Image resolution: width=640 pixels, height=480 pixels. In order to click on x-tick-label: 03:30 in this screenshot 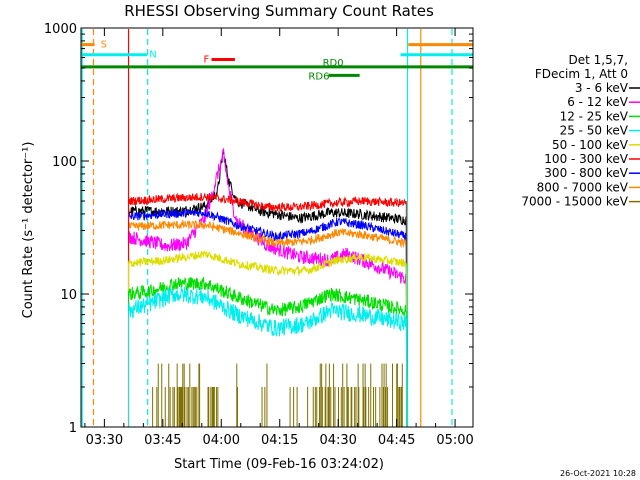, I will do `click(104, 440)`.